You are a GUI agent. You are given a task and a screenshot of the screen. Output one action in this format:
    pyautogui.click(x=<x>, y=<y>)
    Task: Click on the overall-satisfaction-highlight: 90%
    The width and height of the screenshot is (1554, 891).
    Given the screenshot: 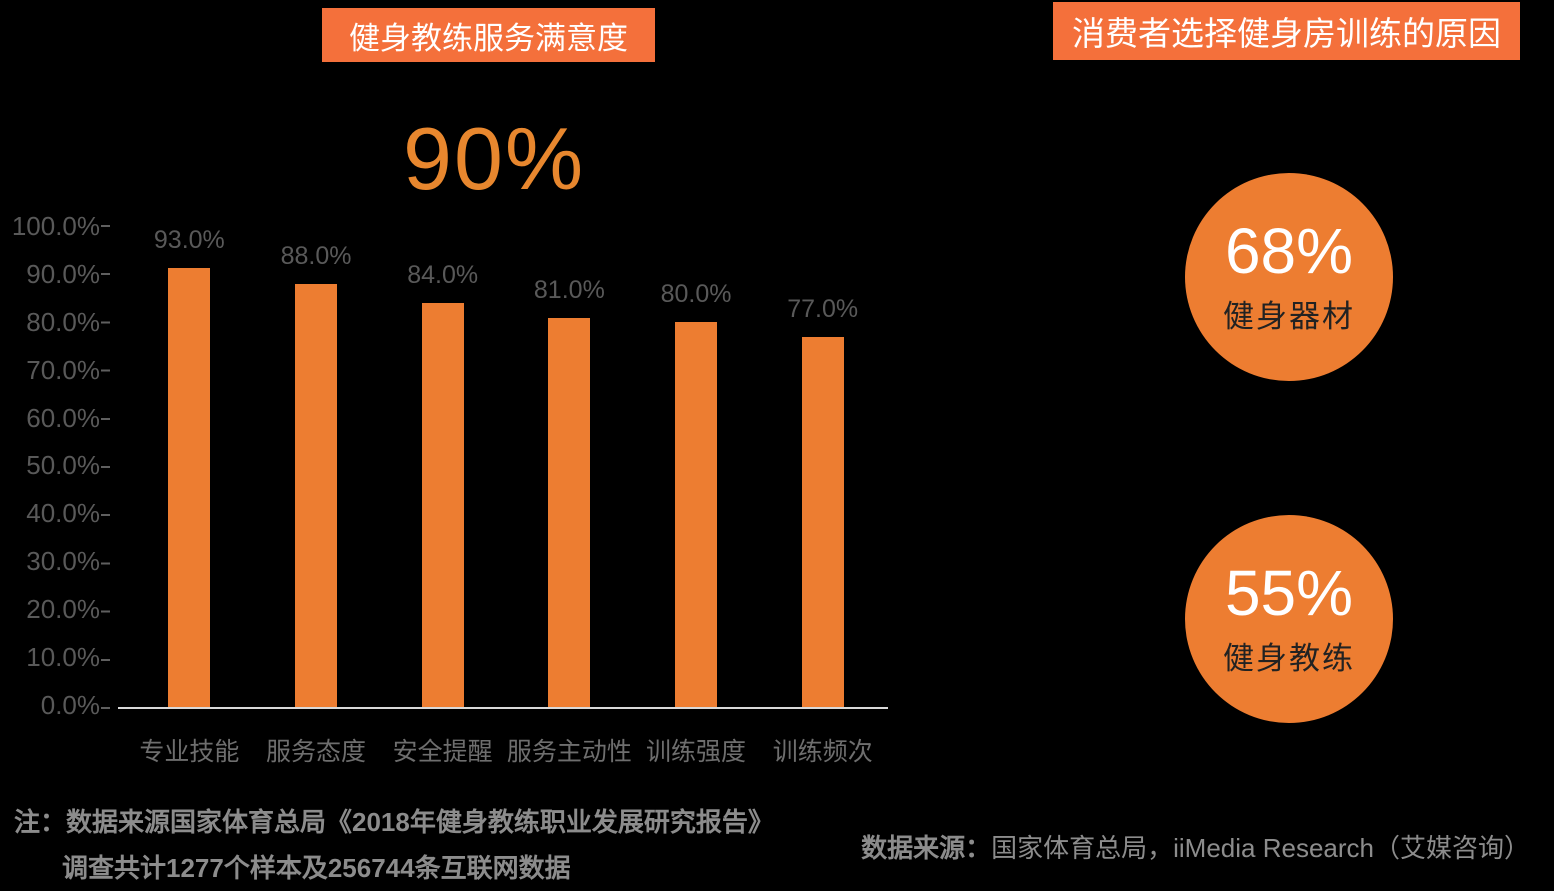 What is the action you would take?
    pyautogui.click(x=494, y=158)
    